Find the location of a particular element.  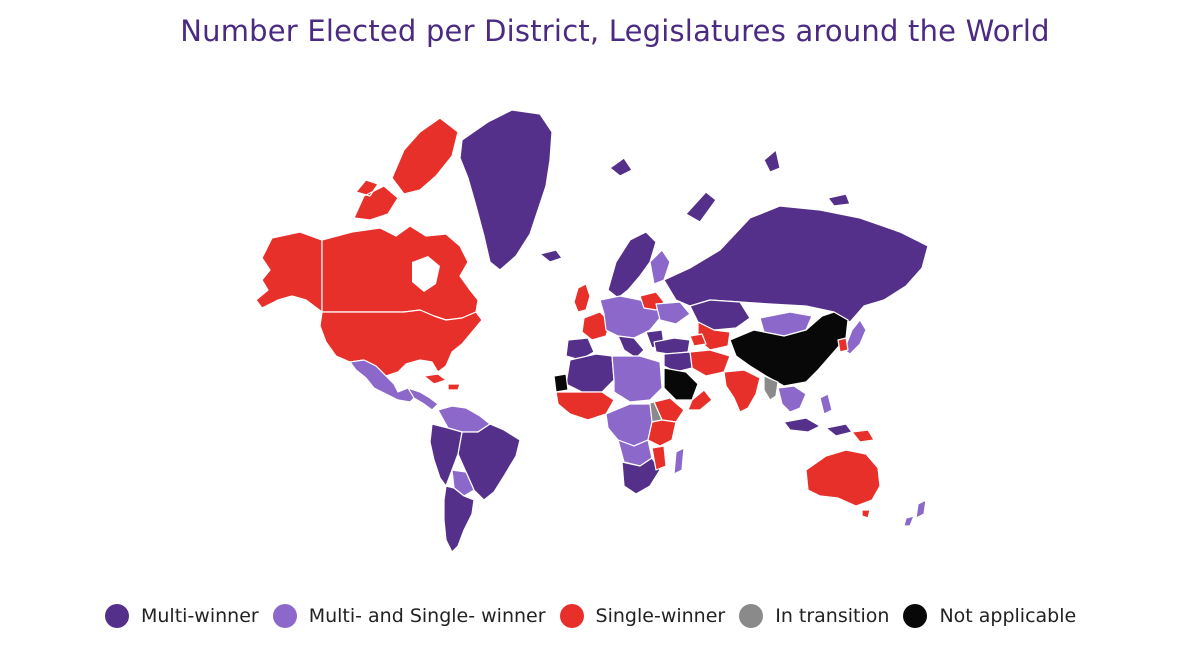

finland-region is located at coordinates (660, 267).